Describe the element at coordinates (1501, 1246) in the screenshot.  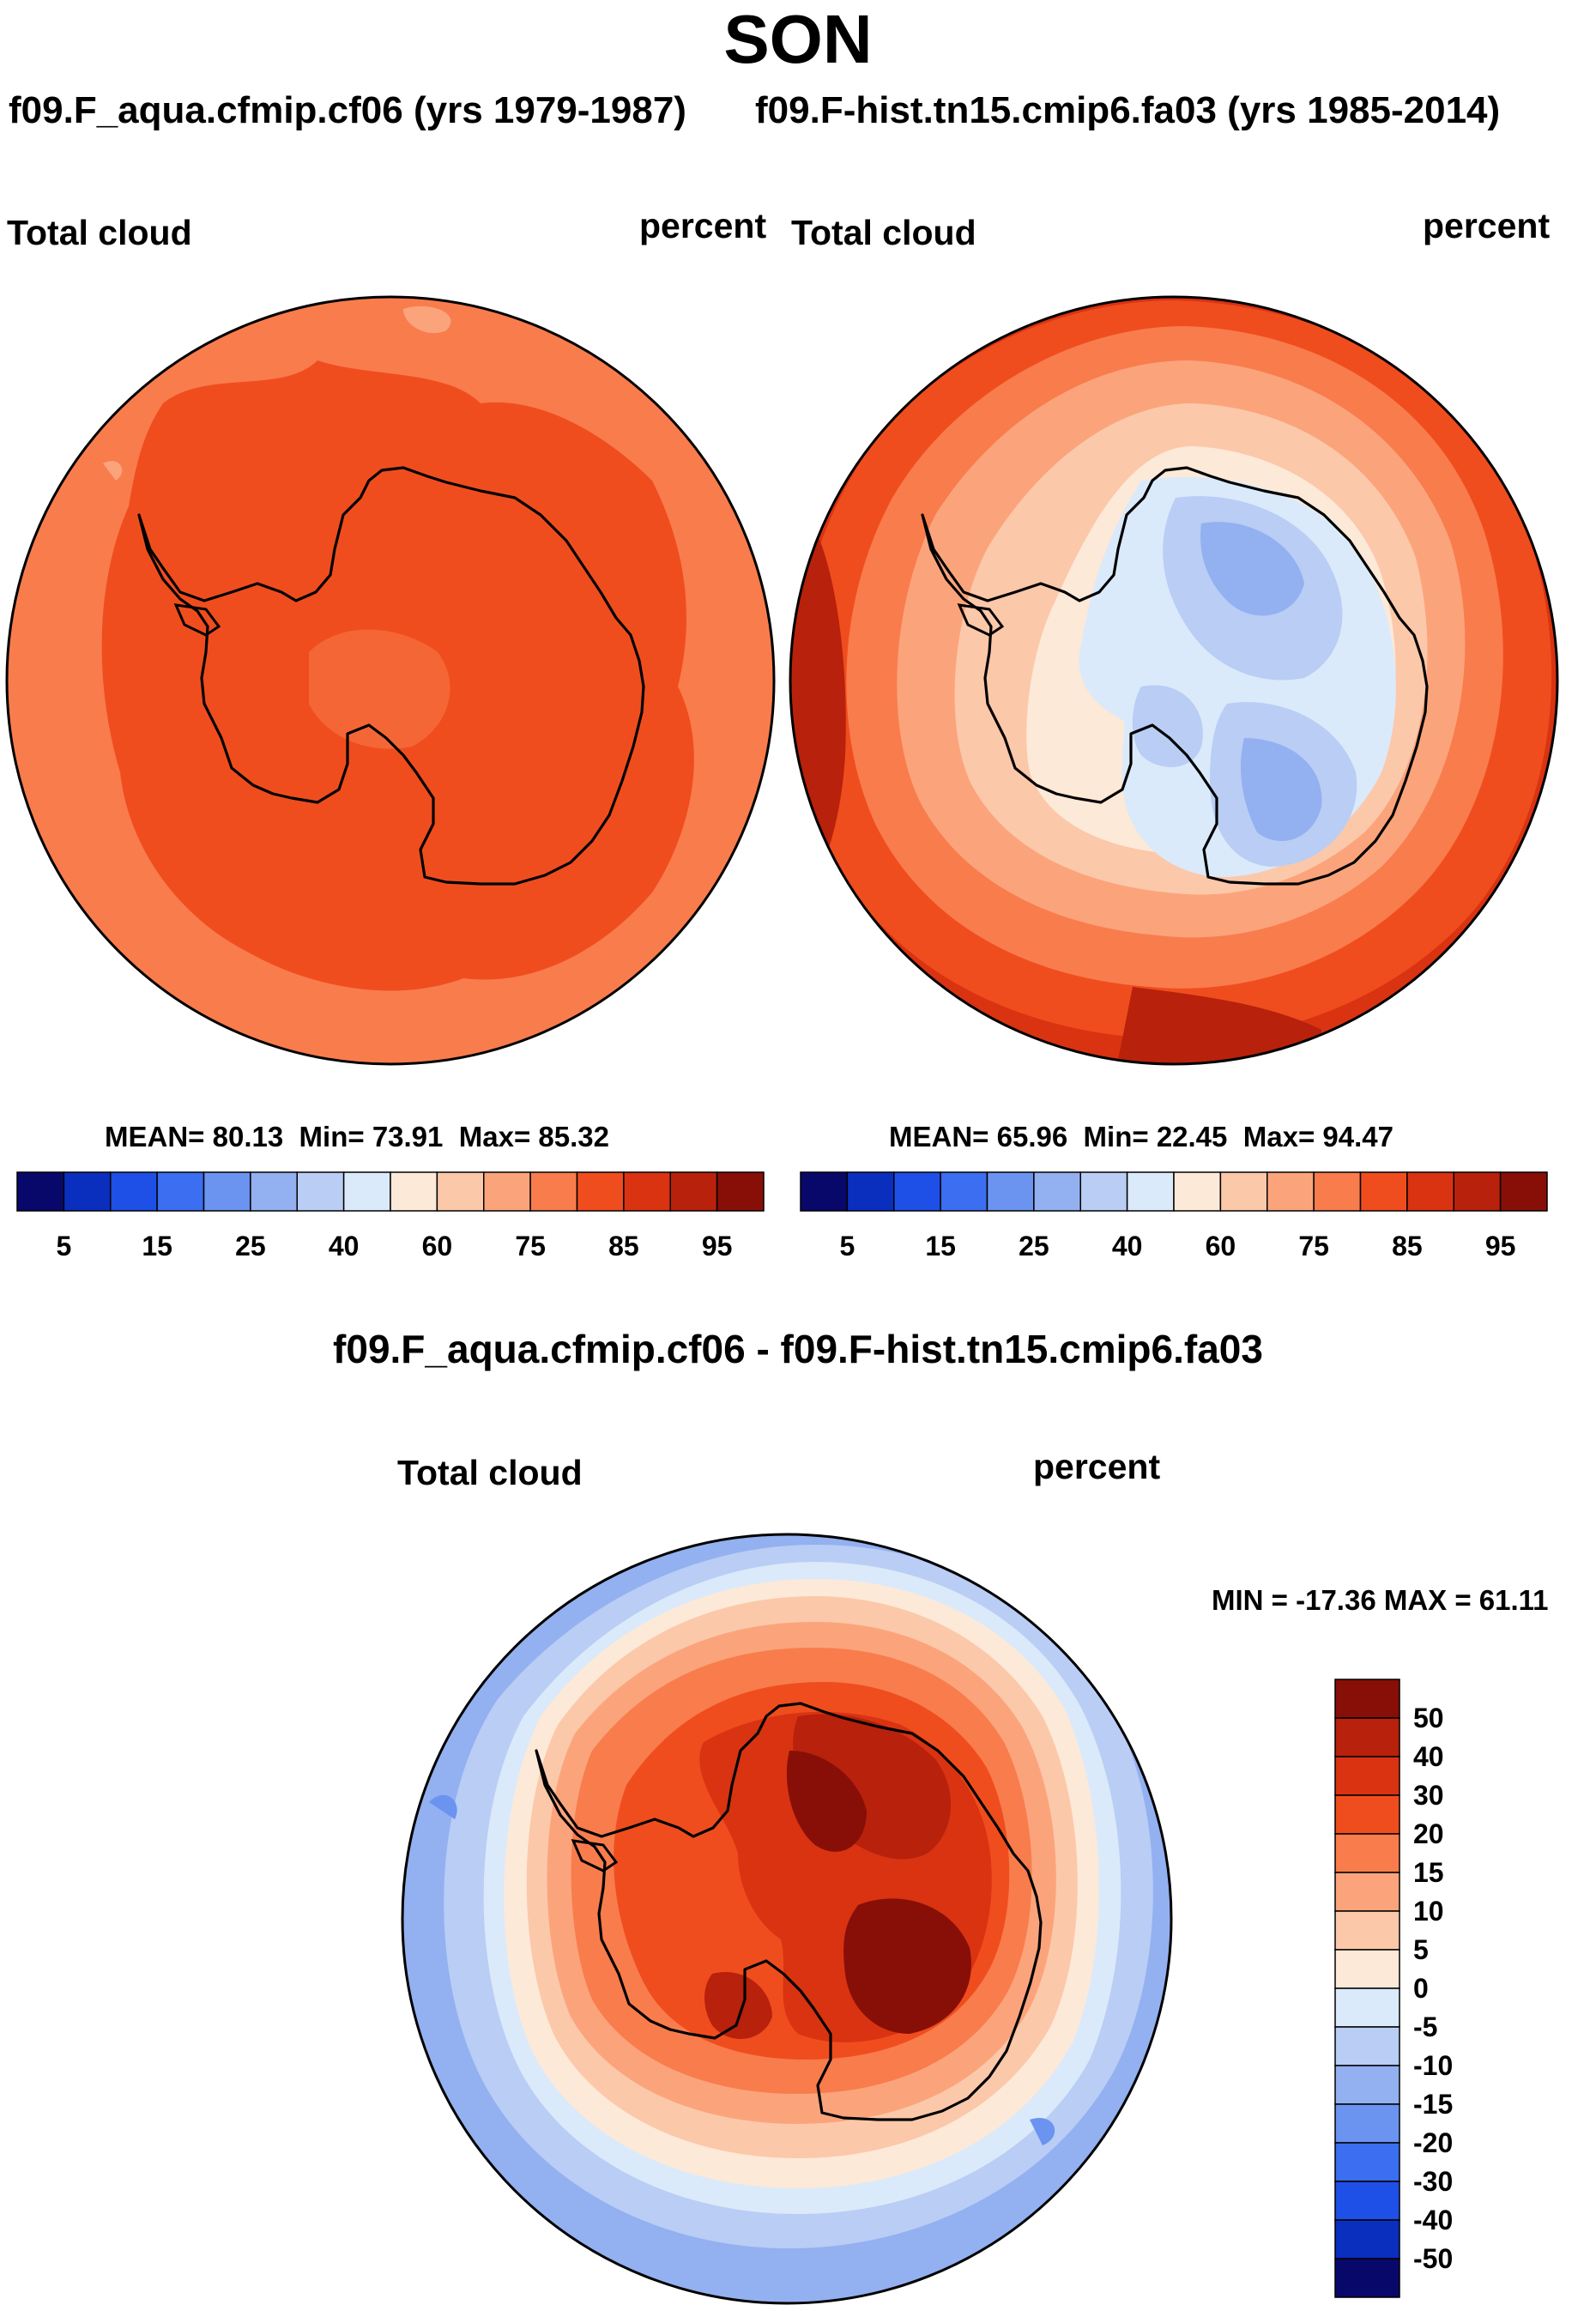
I see `panel2-colorbar-tick: 95` at that location.